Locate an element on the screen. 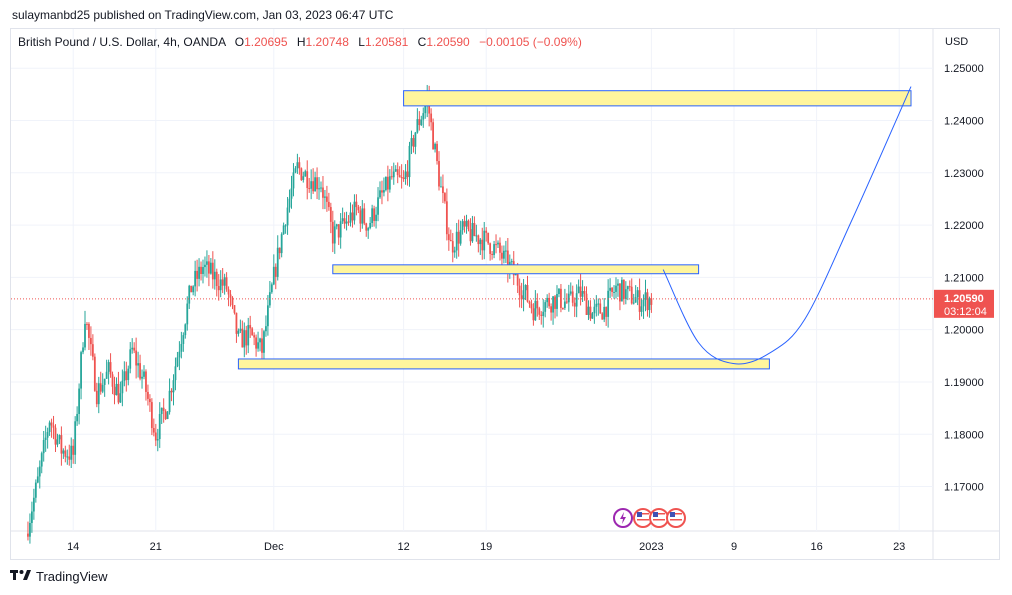 The image size is (1012, 595). x-tick-label: 12 is located at coordinates (403, 547).